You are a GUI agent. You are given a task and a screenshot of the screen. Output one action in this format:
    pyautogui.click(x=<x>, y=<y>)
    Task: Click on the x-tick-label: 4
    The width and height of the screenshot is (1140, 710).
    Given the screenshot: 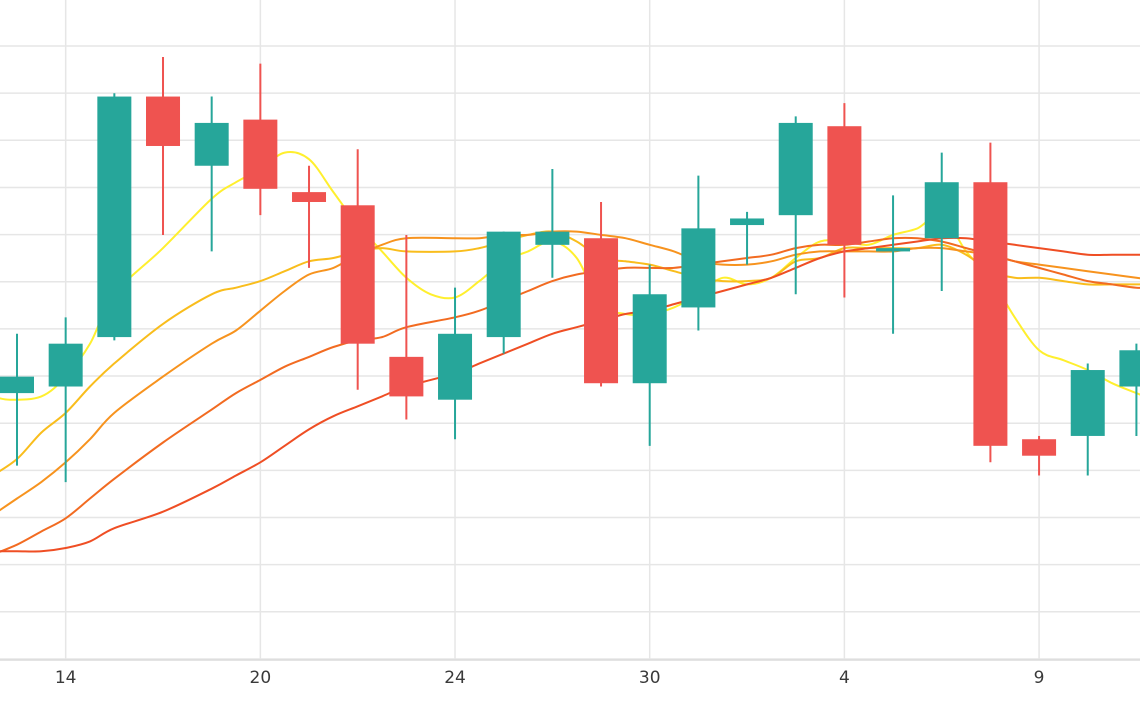 What is the action you would take?
    pyautogui.click(x=844, y=678)
    